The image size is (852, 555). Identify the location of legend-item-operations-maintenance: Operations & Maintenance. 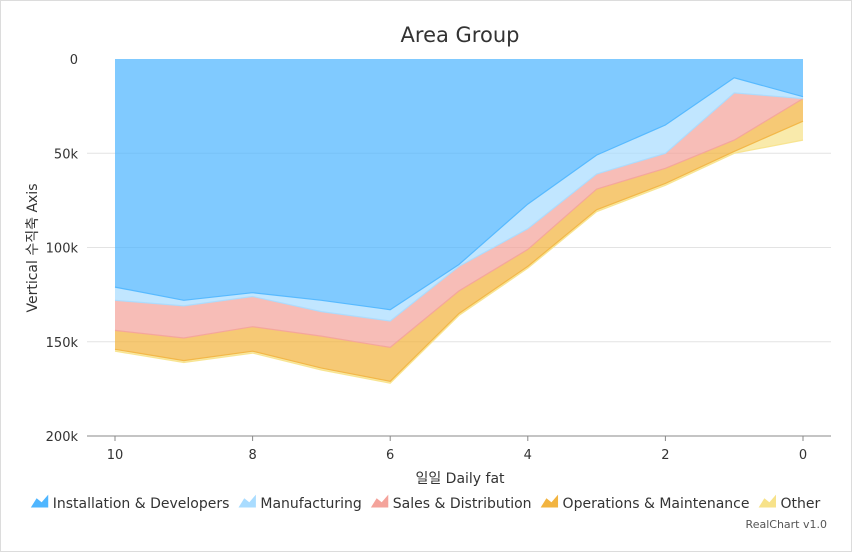
(646, 504).